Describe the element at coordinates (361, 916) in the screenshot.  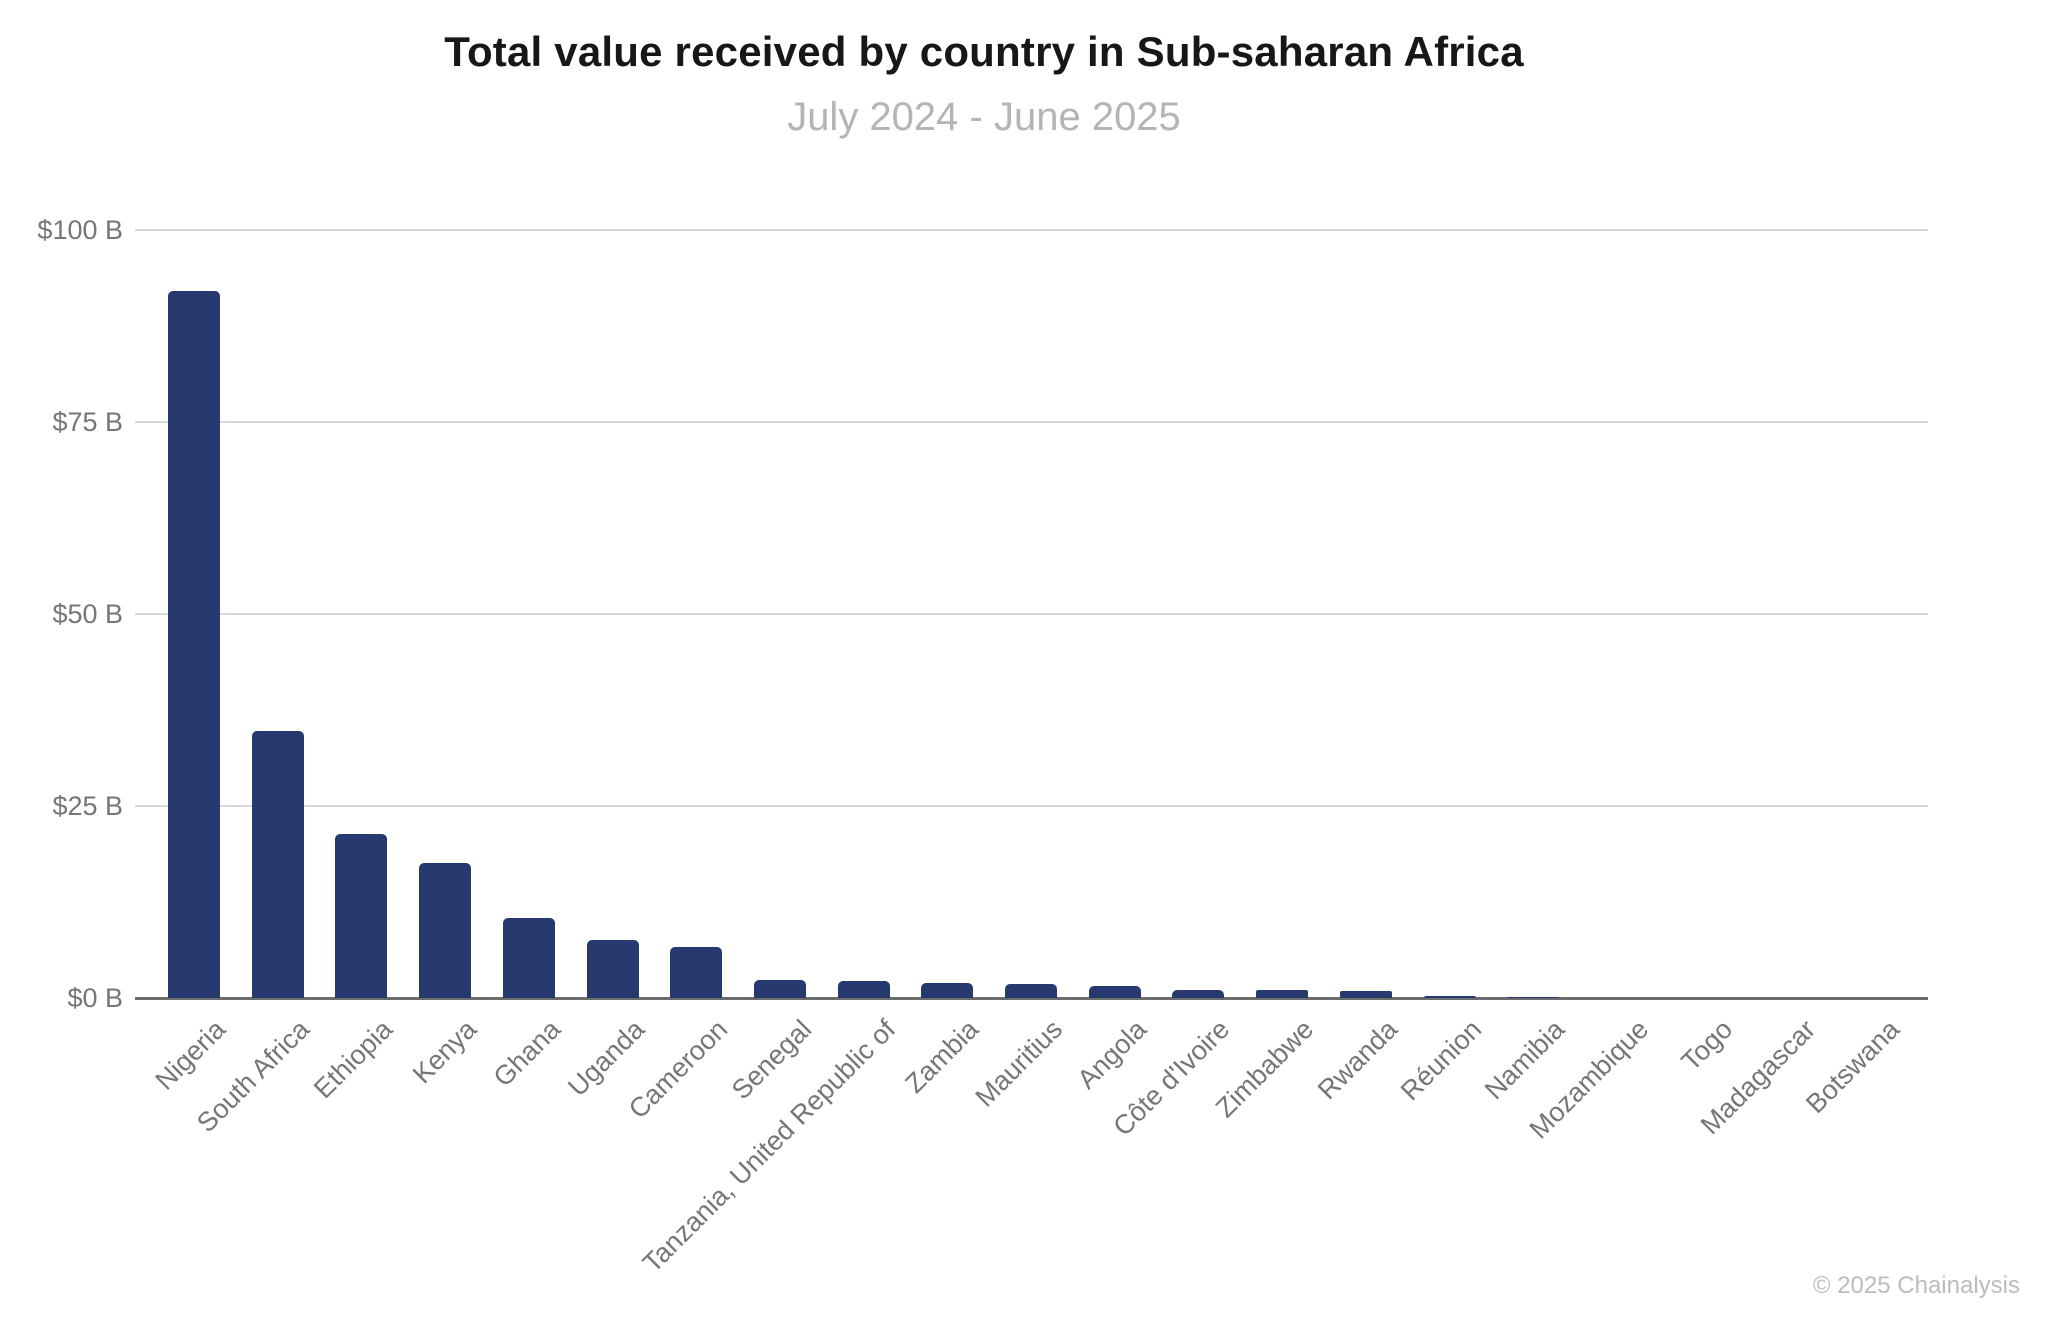
I see `bar-ethiopia` at that location.